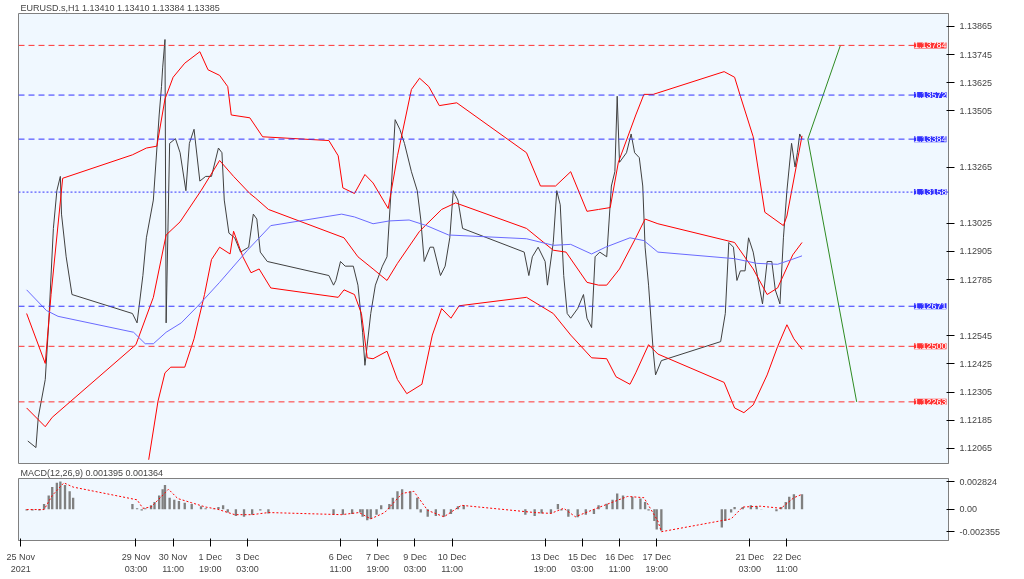  What do you see at coordinates (21, 562) in the screenshot?
I see `x-tick-label: 25 Nov 2021` at bounding box center [21, 562].